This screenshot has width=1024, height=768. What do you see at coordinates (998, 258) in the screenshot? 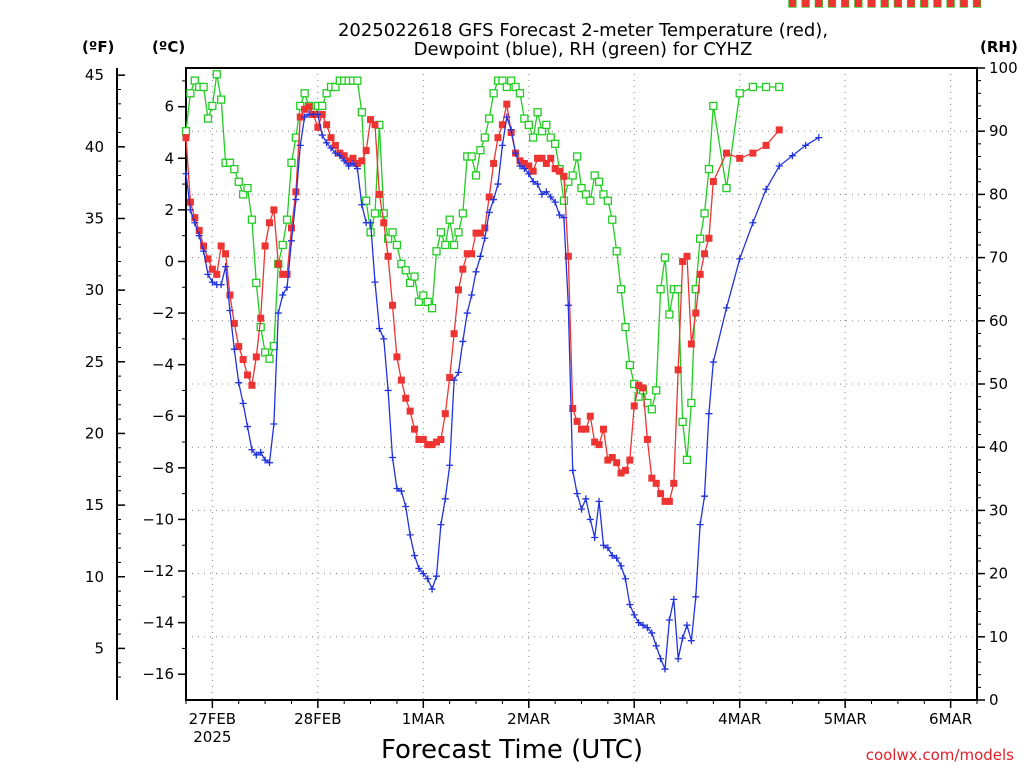
I see `rh-tick-label: 70` at bounding box center [998, 258].